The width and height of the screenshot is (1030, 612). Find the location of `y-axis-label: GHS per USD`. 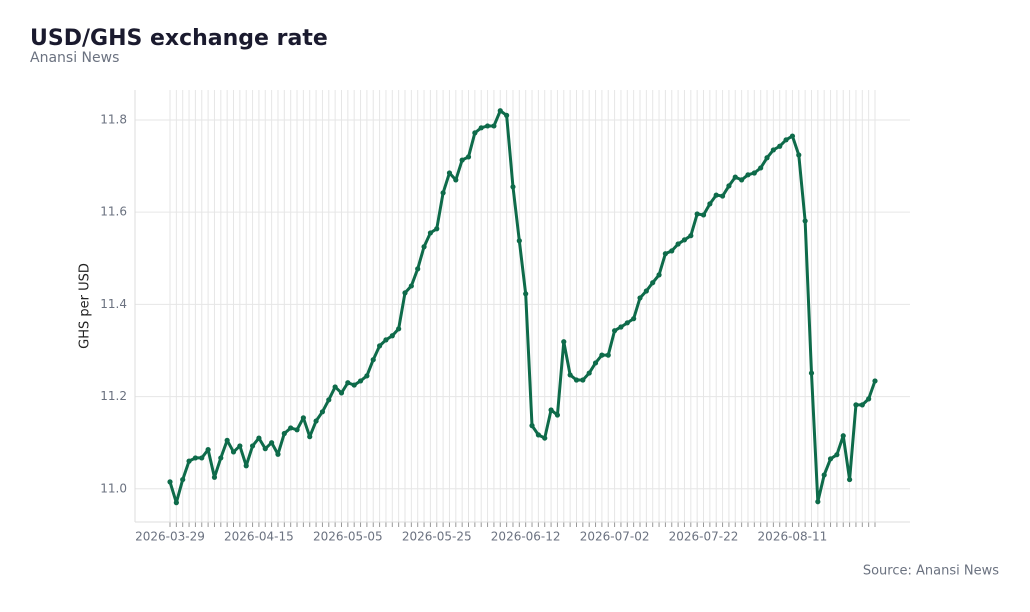

y-axis-label: GHS per USD is located at coordinates (85, 306).